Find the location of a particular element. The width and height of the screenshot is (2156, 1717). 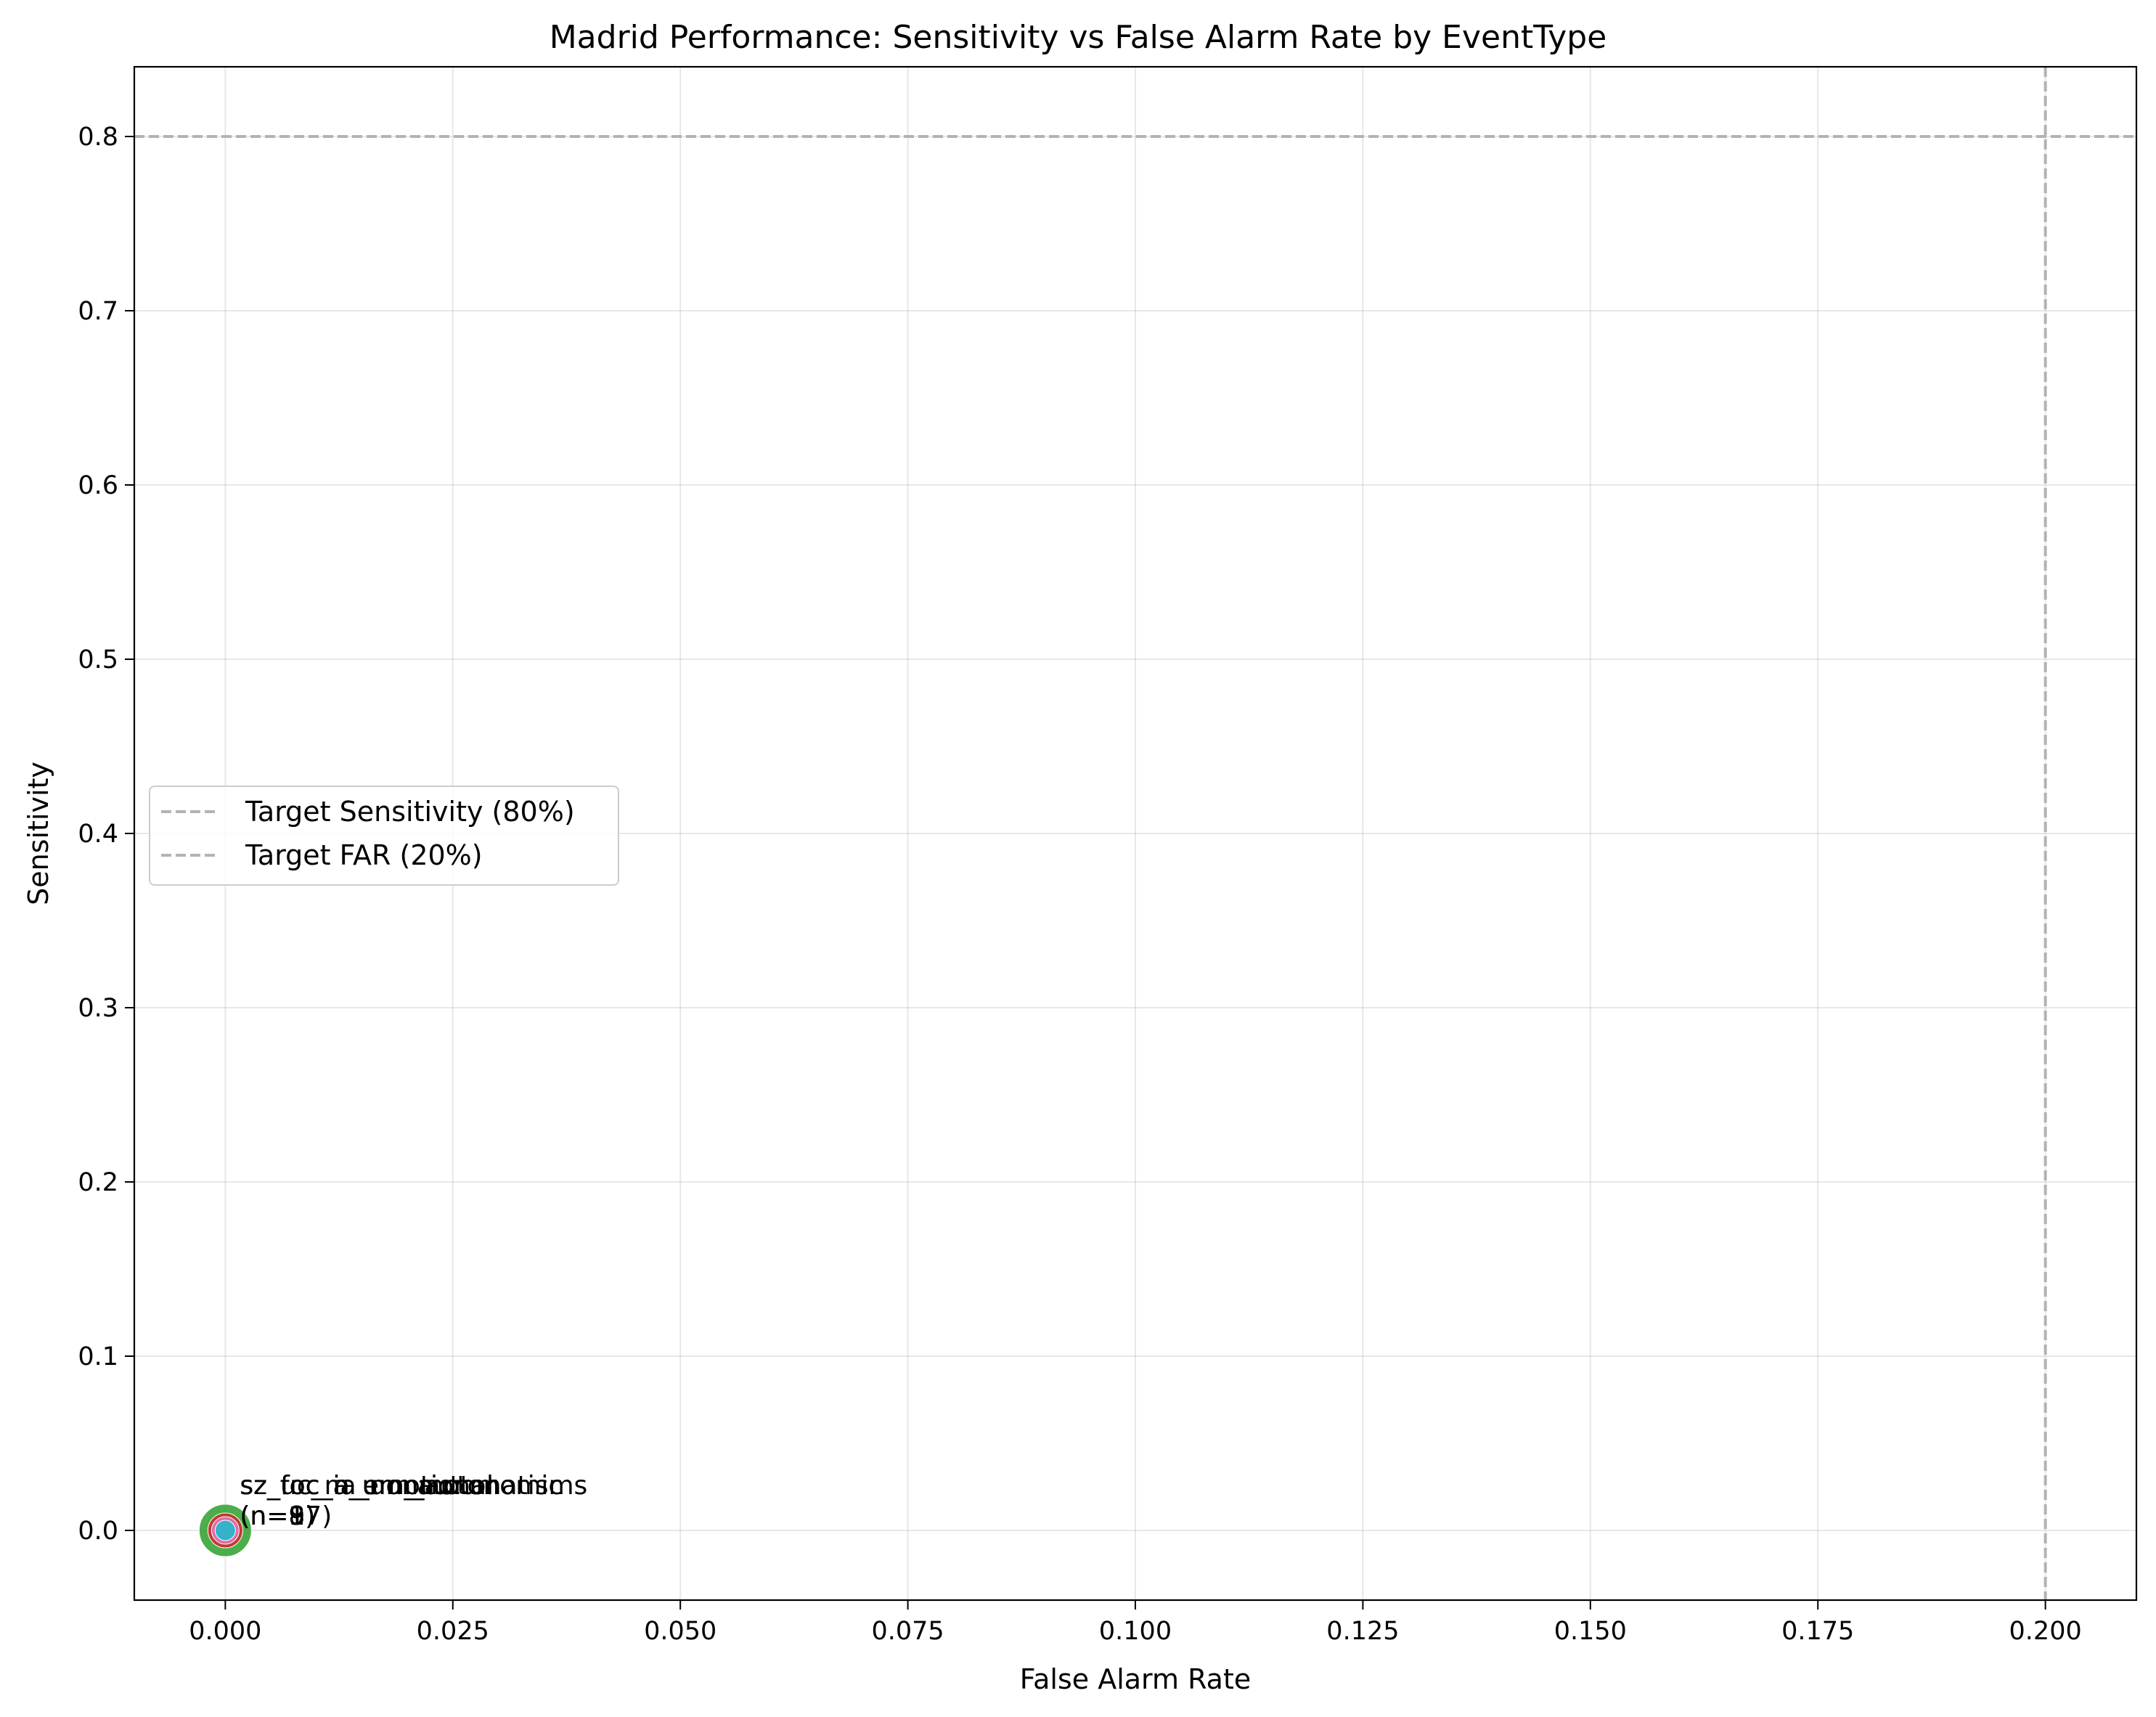

y-tick-label: 0.5 is located at coordinates (98, 659).